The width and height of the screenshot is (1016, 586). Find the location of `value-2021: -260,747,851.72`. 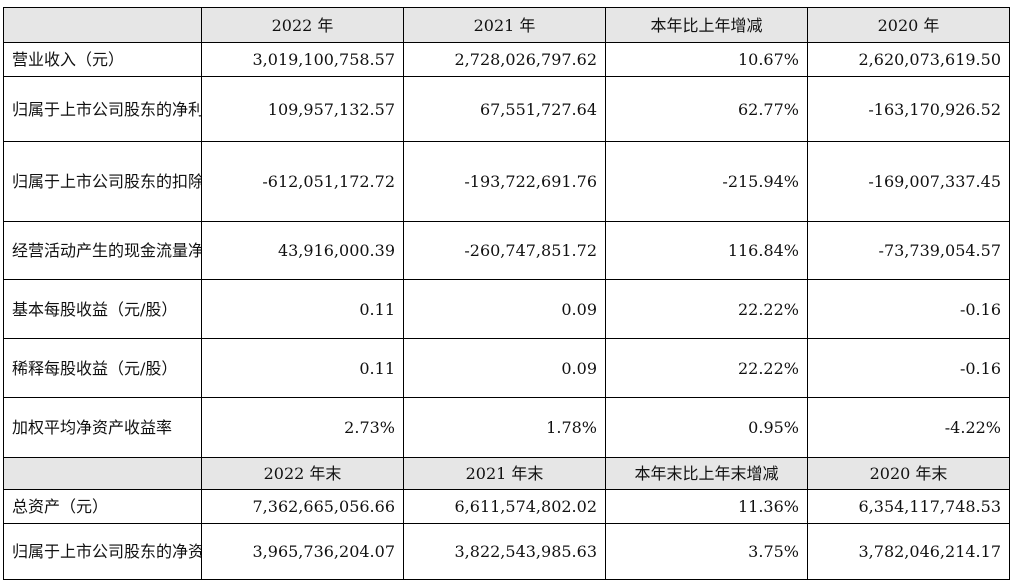

value-2021: -260,747,851.72 is located at coordinates (504, 250).